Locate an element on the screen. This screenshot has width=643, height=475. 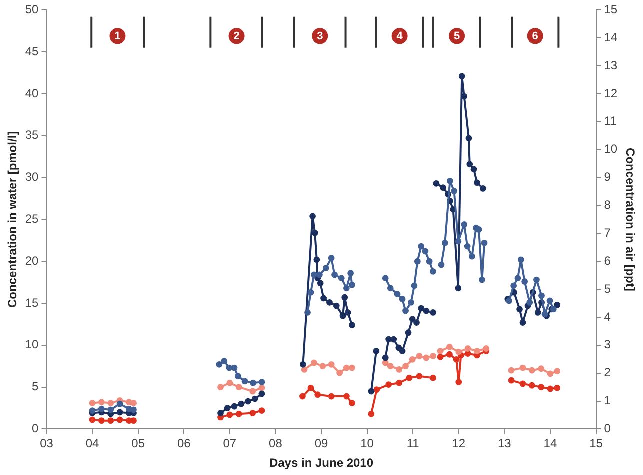
annotation: 5 is located at coordinates (457, 36).